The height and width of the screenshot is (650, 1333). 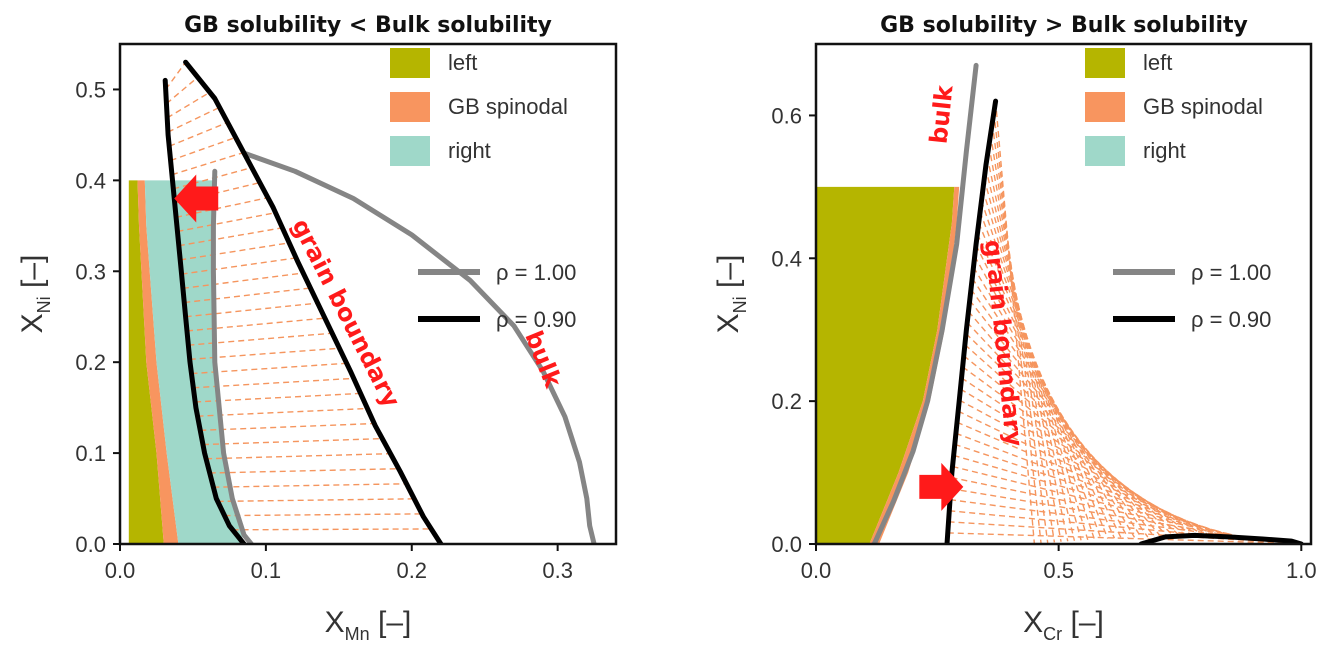 I want to click on y-tick-label: 0.1, so click(x=90, y=453).